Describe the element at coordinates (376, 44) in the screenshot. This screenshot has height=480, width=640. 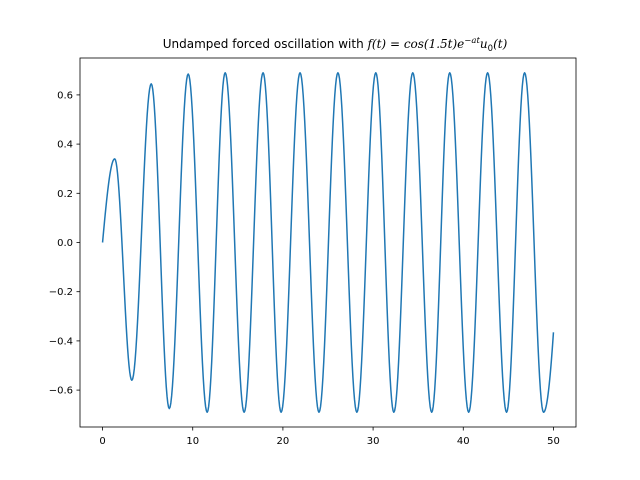
I see `title-lhs: f(t)` at that location.